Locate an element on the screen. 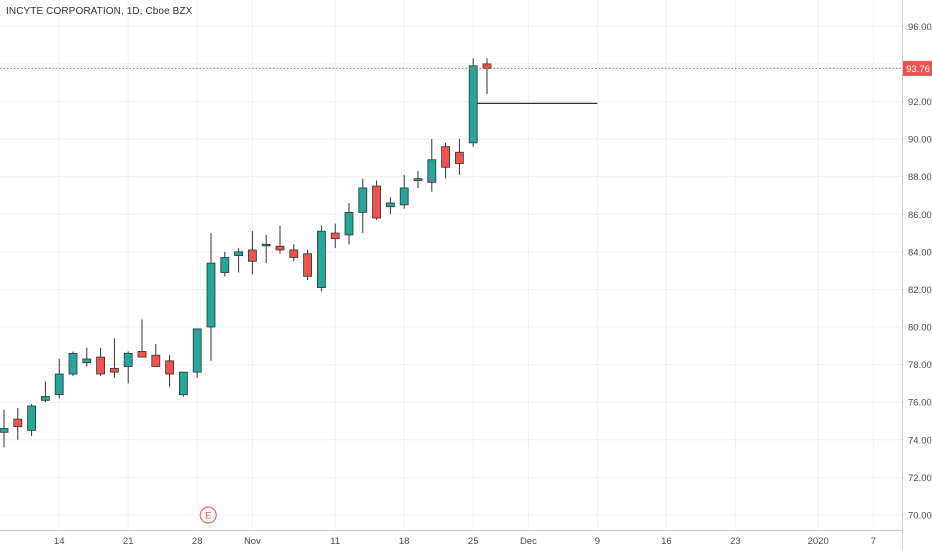 The height and width of the screenshot is (550, 932). last-price-badge is located at coordinates (917, 68).